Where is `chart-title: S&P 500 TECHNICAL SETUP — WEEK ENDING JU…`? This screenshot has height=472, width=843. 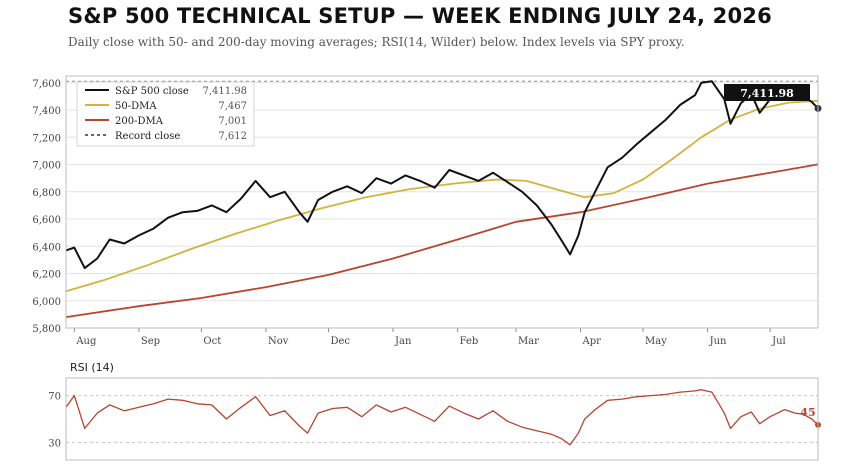 chart-title: S&P 500 TECHNICAL SETUP — WEEK ENDING JU… is located at coordinates (420, 16).